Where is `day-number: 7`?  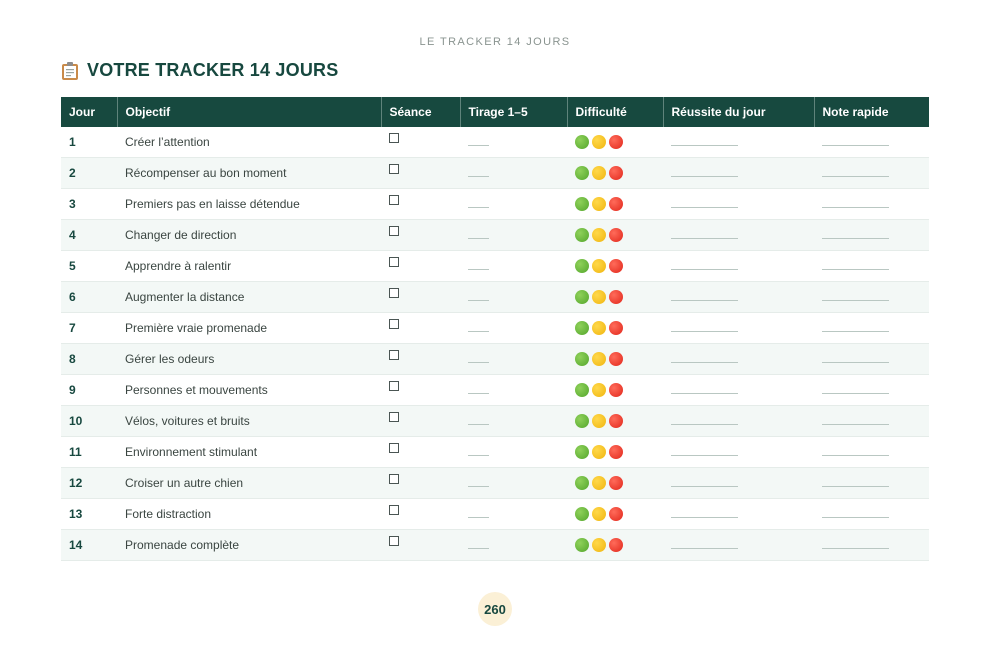
day-number: 7 is located at coordinates (89, 328).